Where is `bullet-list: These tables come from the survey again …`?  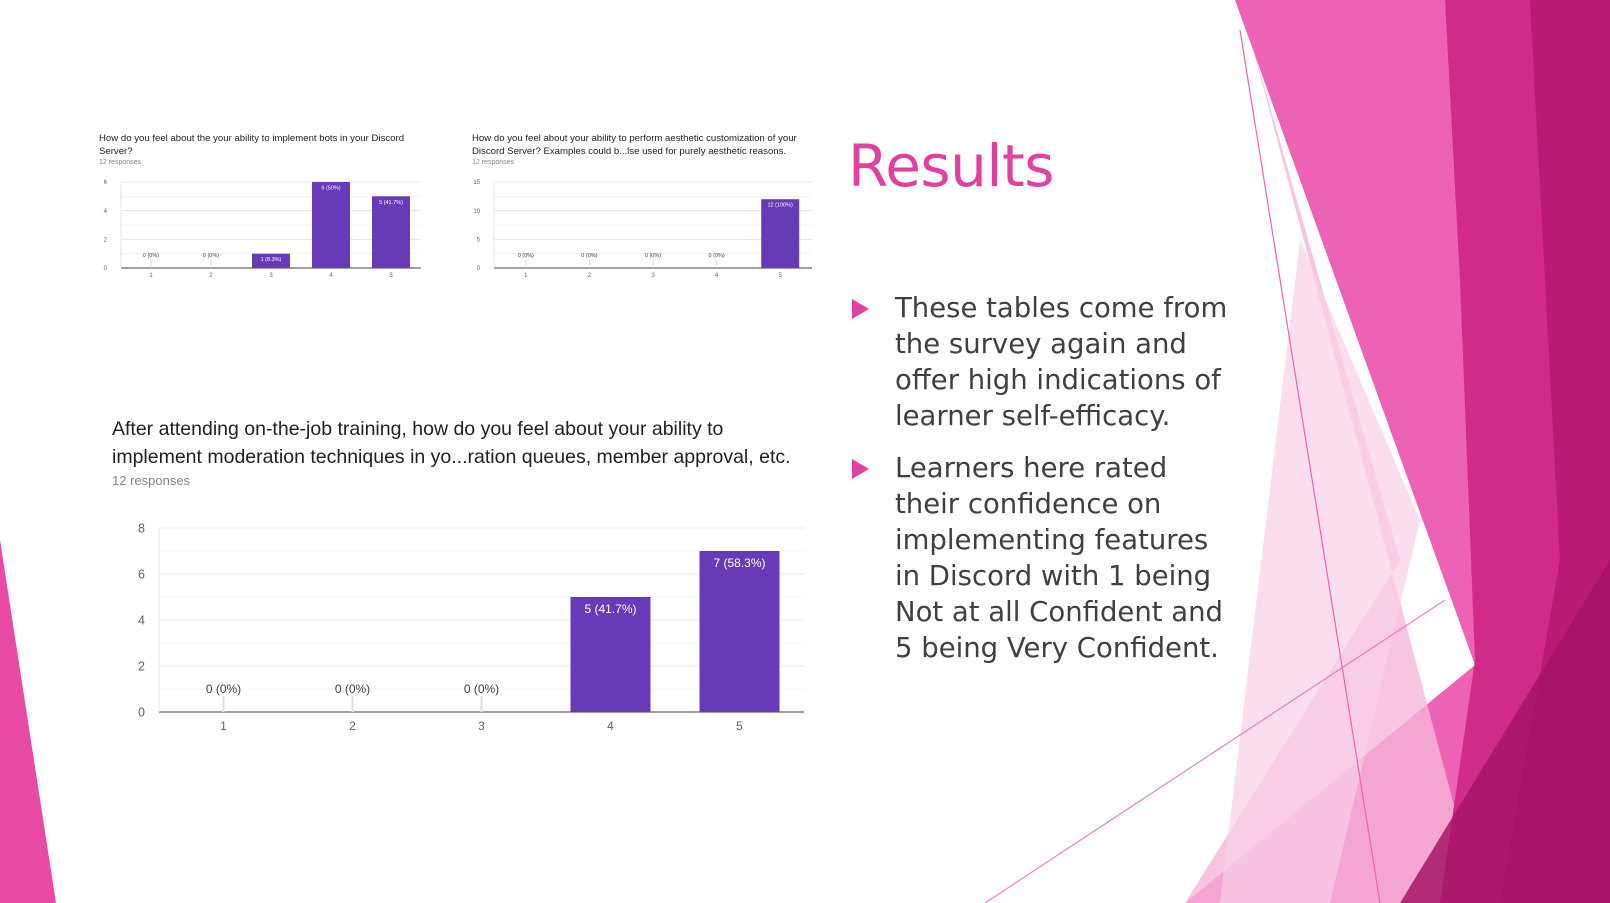 bullet-list: These tables come from the survey again … is located at coordinates (1040, 486).